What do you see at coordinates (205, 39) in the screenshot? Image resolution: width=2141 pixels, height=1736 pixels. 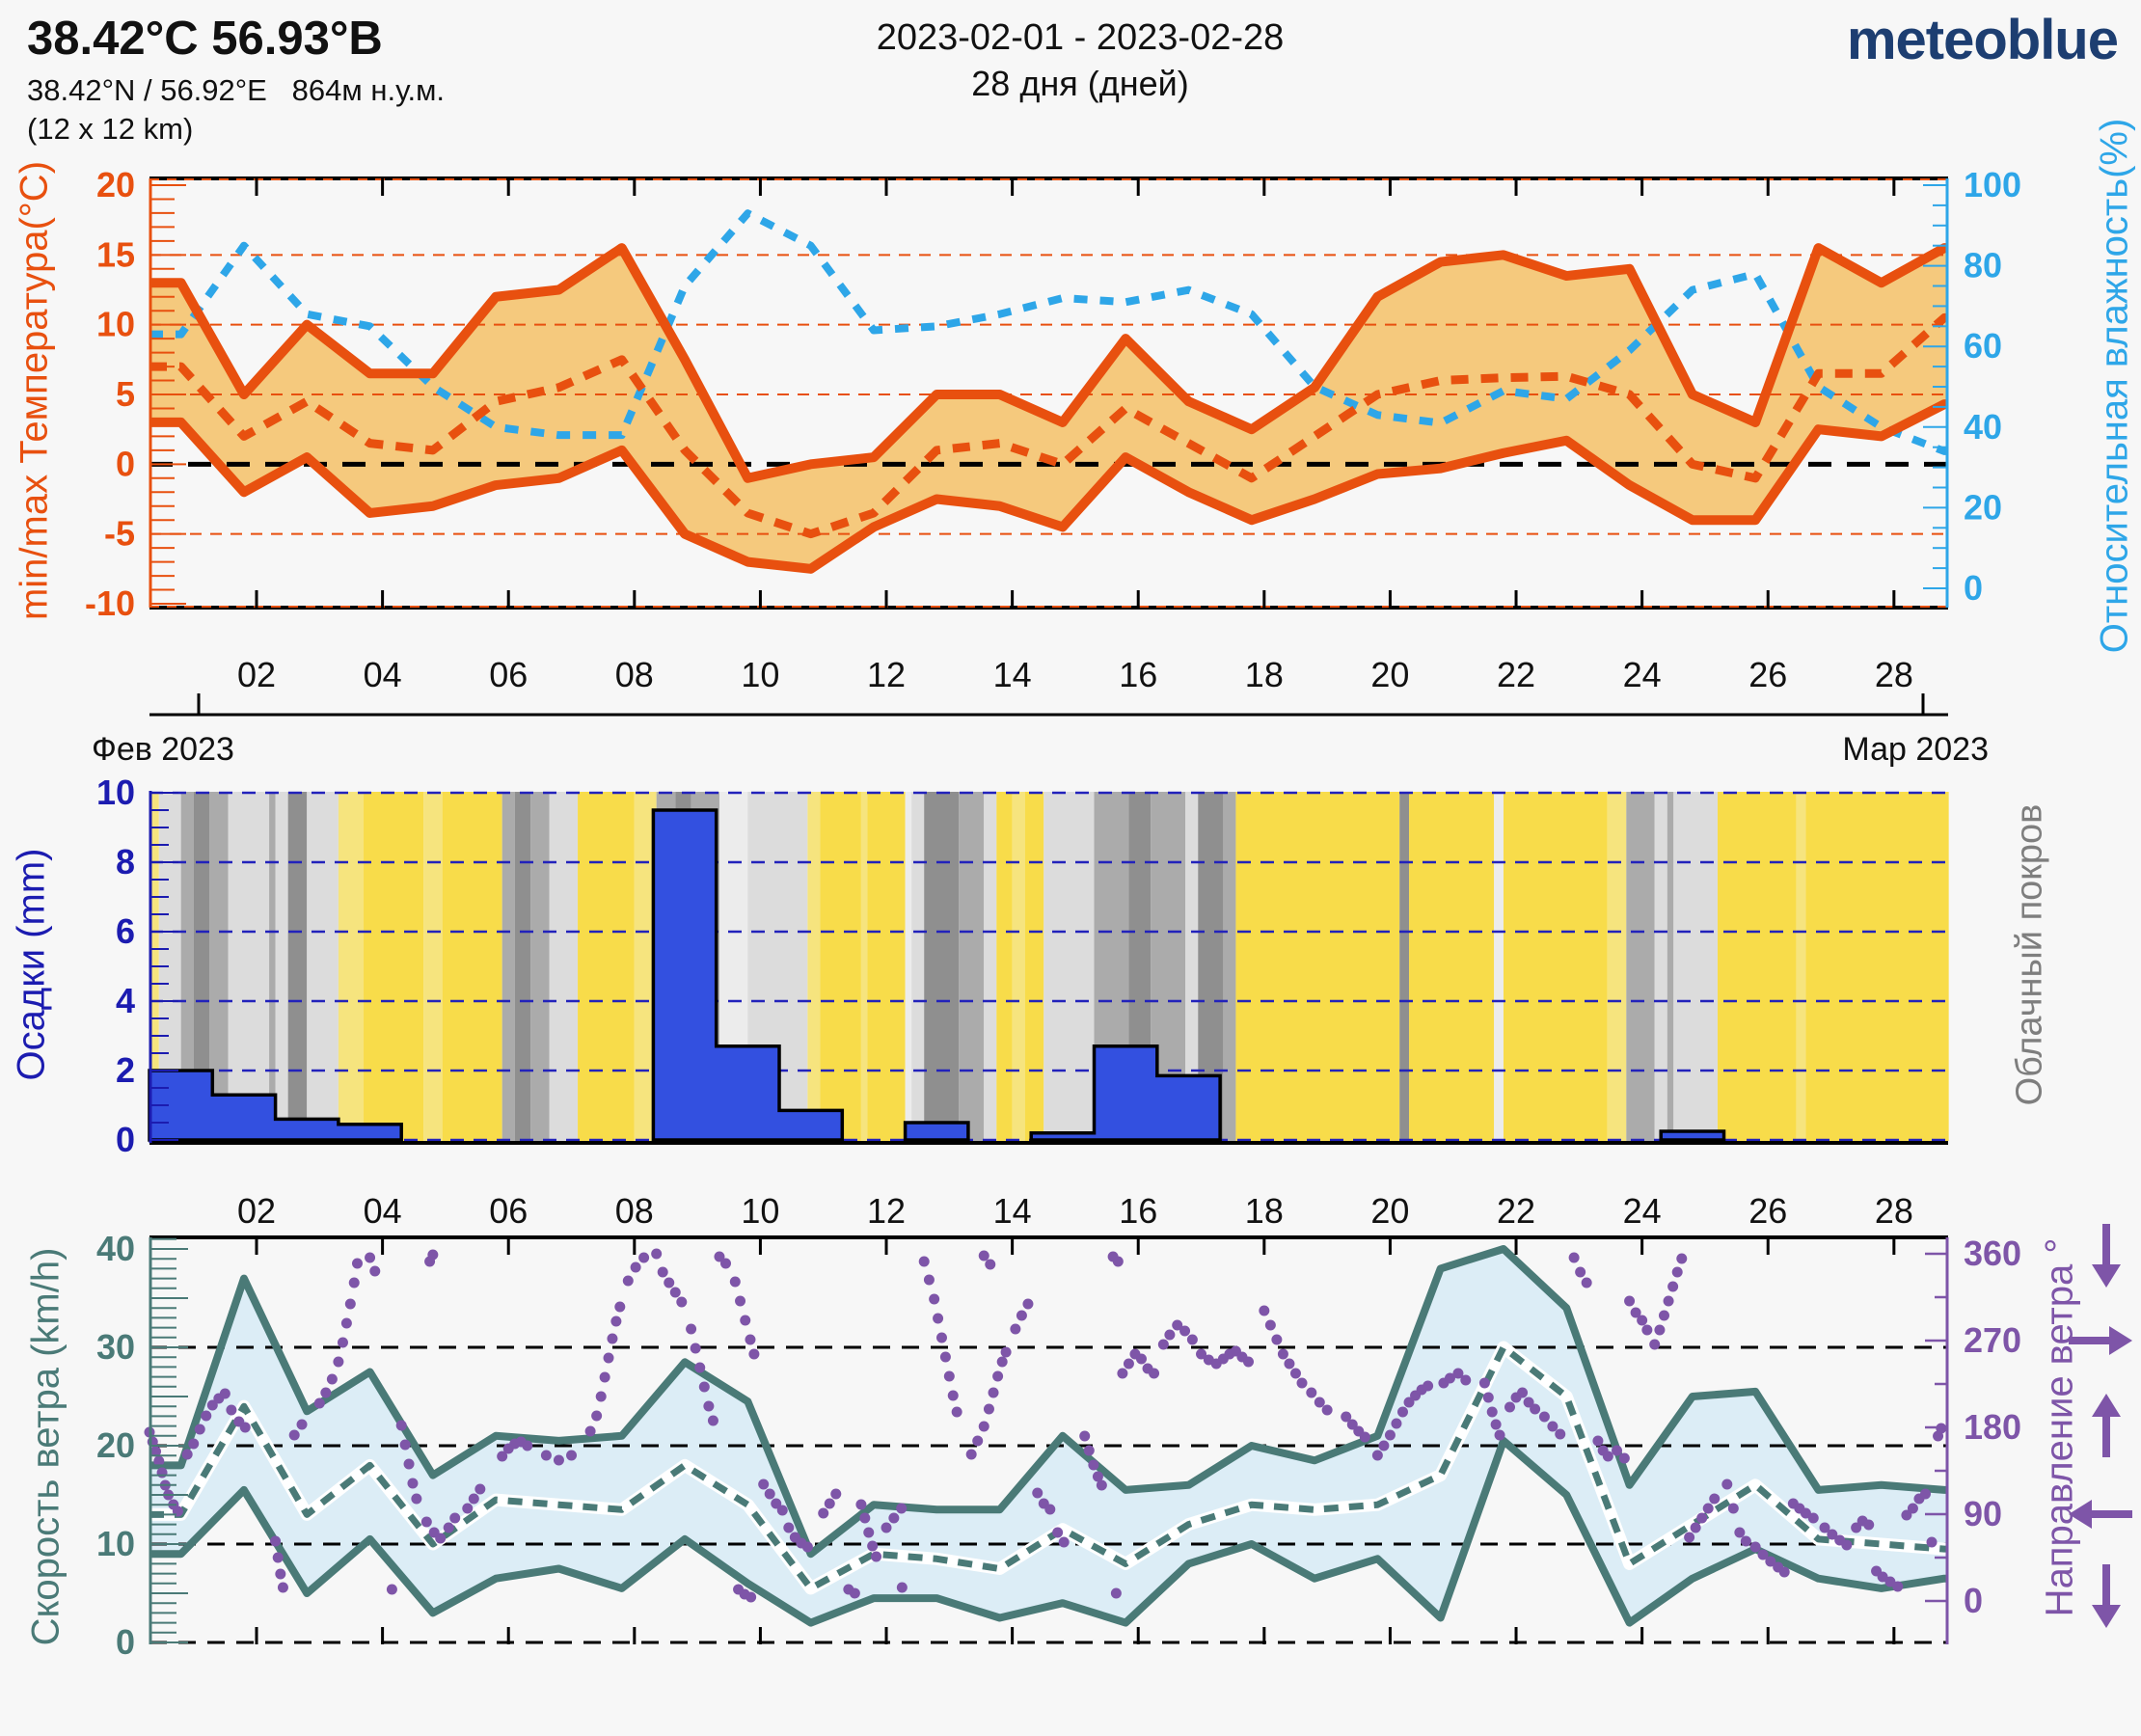 I see `page-title: 38.42°С 56.93°В` at bounding box center [205, 39].